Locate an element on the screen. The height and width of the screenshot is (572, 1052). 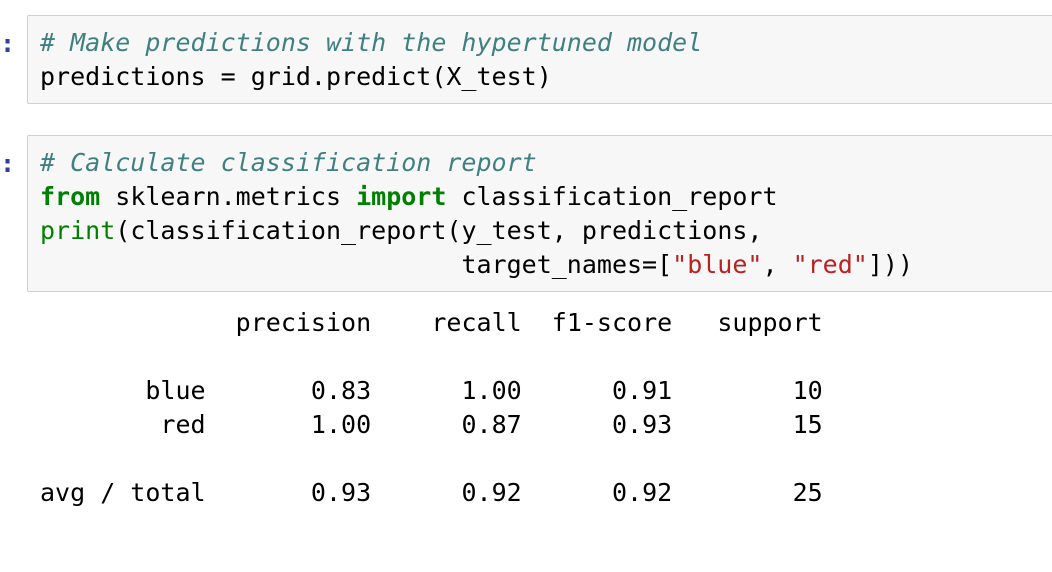
row-label: red is located at coordinates (123, 424).